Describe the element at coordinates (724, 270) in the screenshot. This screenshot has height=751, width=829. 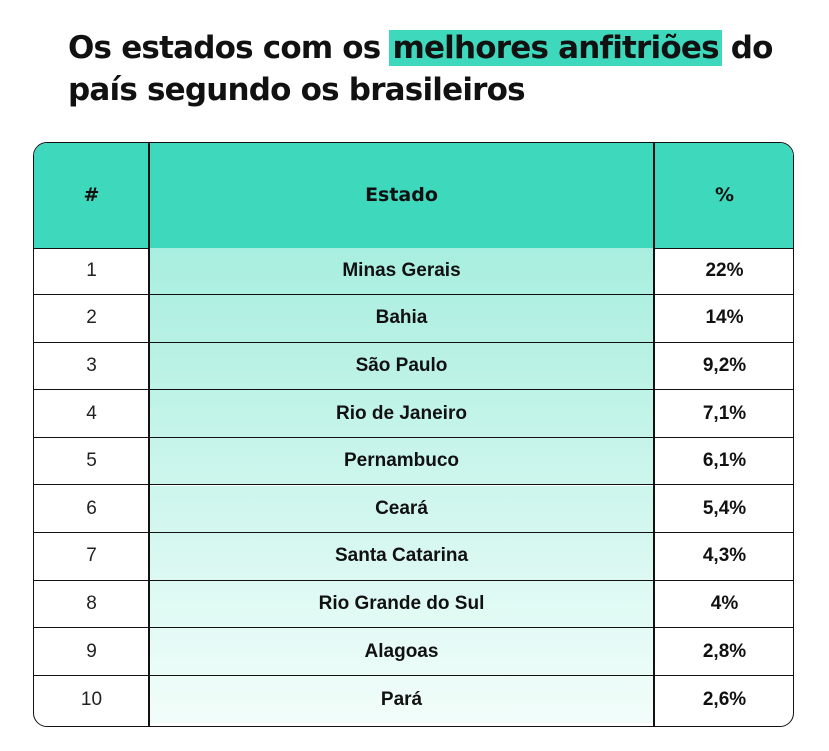
I see `percent-cell: 22%` at that location.